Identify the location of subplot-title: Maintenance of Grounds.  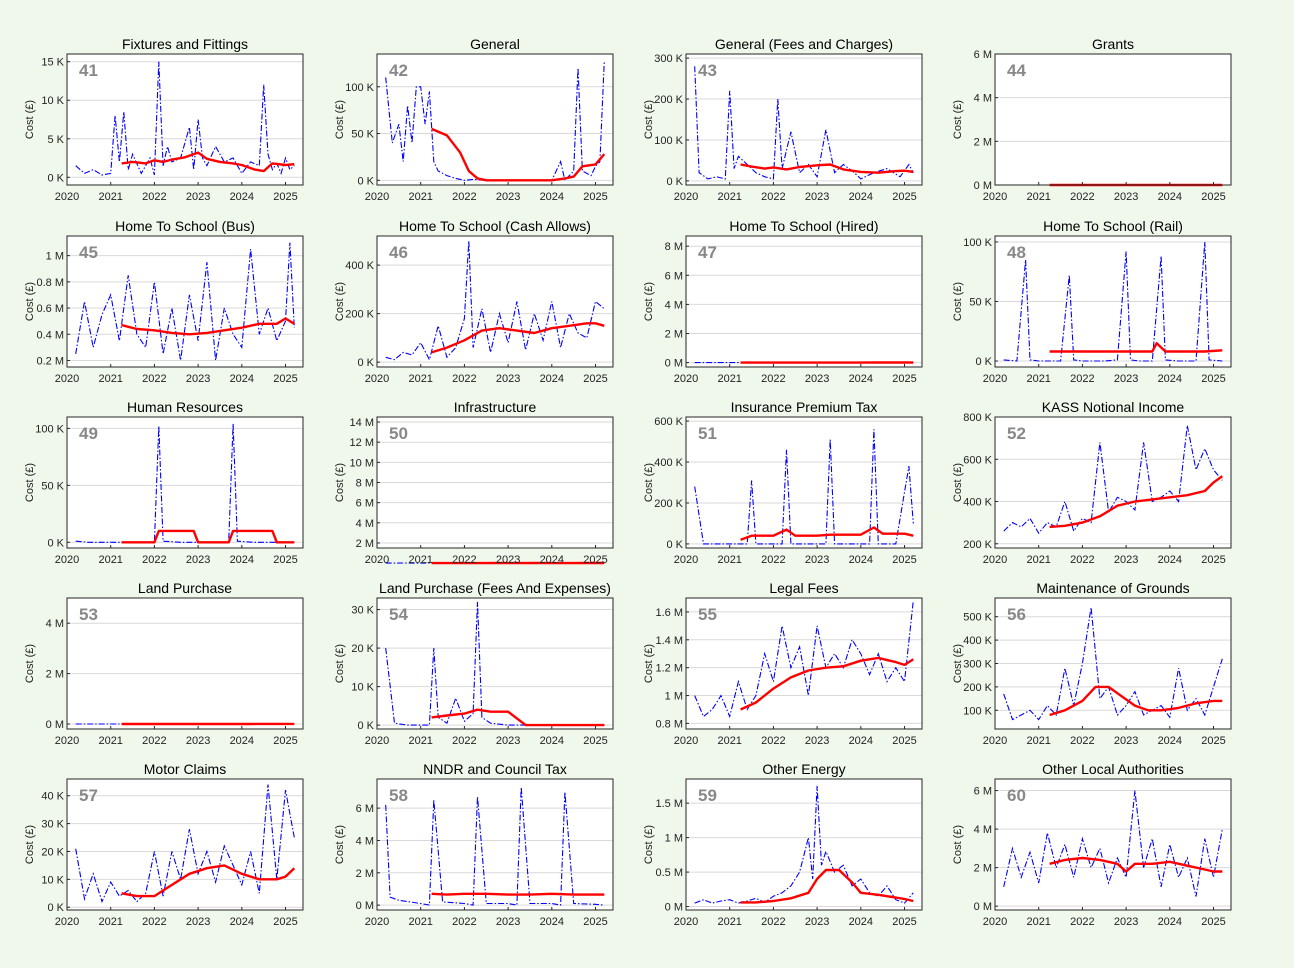
(1112, 588).